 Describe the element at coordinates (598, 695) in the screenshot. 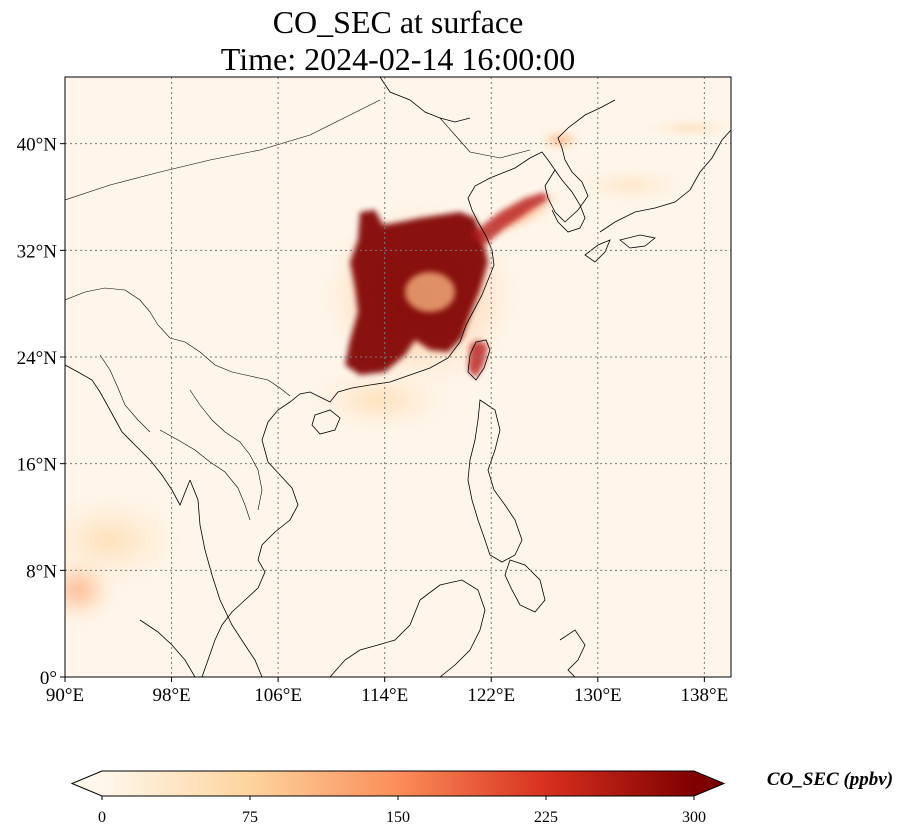

I see `tick-label-lon-130: 130°E` at that location.